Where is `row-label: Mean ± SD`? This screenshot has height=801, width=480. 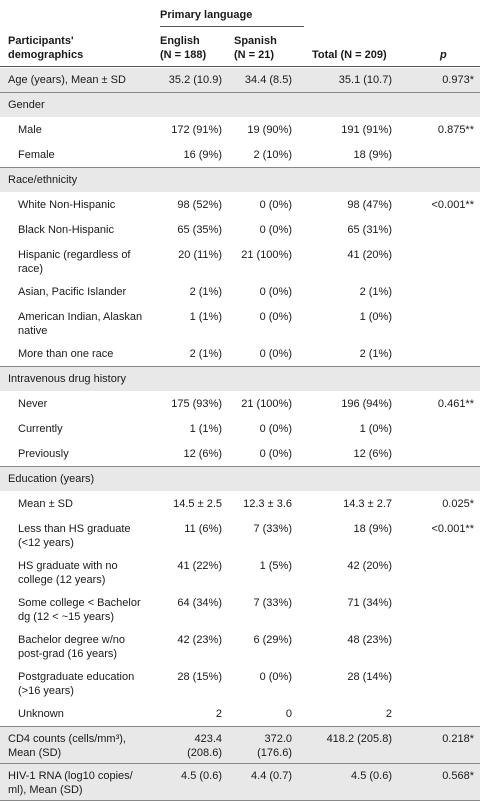
row-label: Mean ± SD is located at coordinates (87, 504).